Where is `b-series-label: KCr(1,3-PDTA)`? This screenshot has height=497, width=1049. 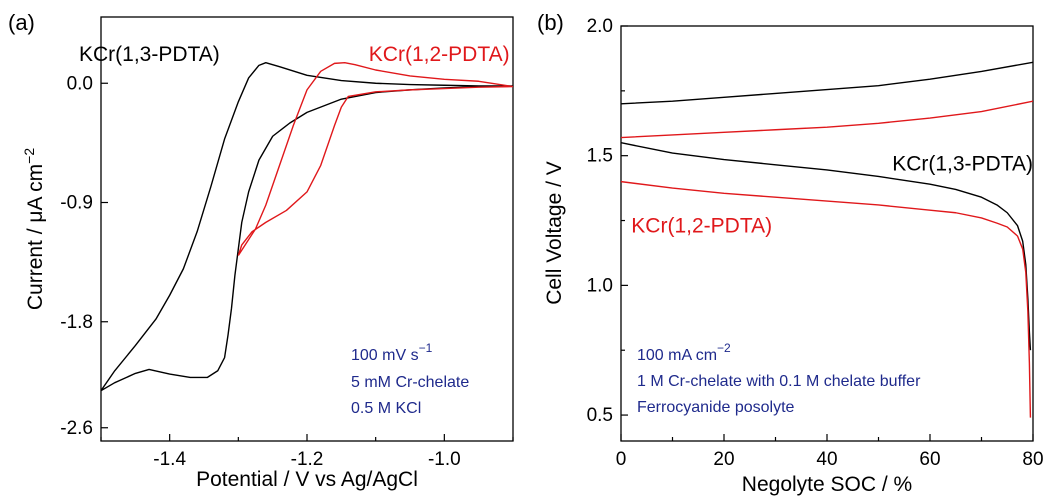 b-series-label: KCr(1,3-PDTA) is located at coordinates (962, 163).